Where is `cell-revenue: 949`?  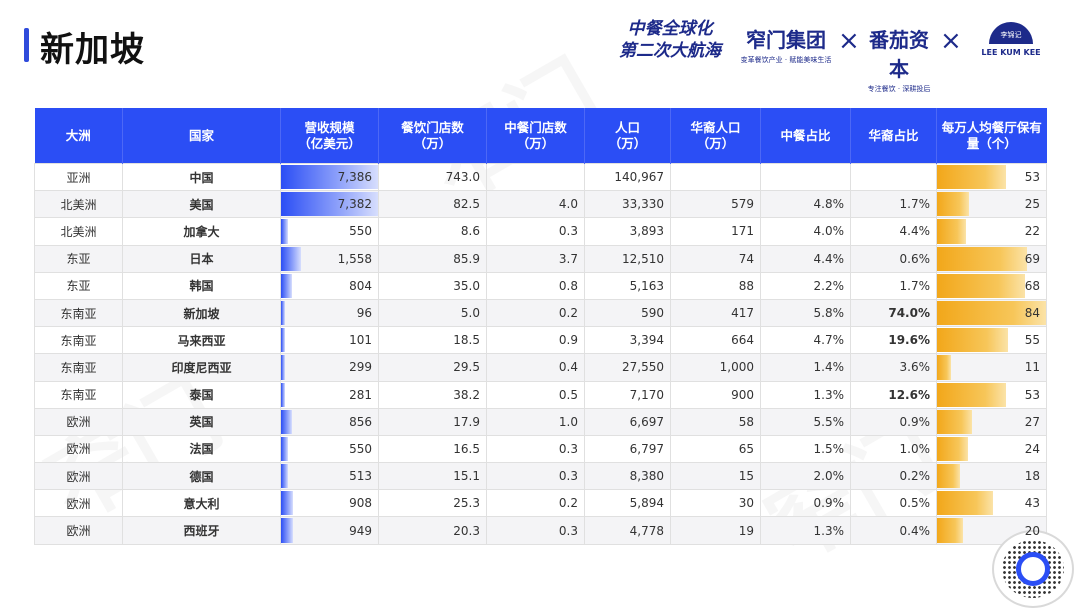 cell-revenue: 949 is located at coordinates (329, 530).